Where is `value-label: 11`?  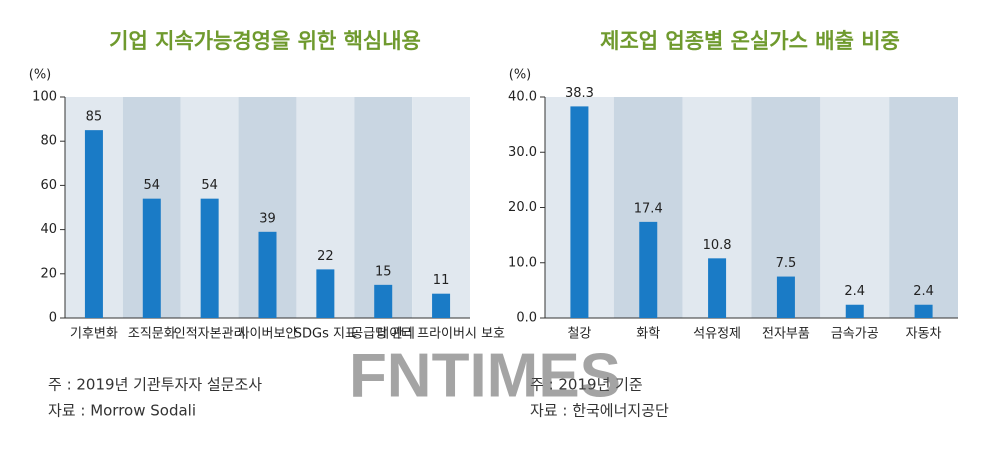 value-label: 11 is located at coordinates (441, 280).